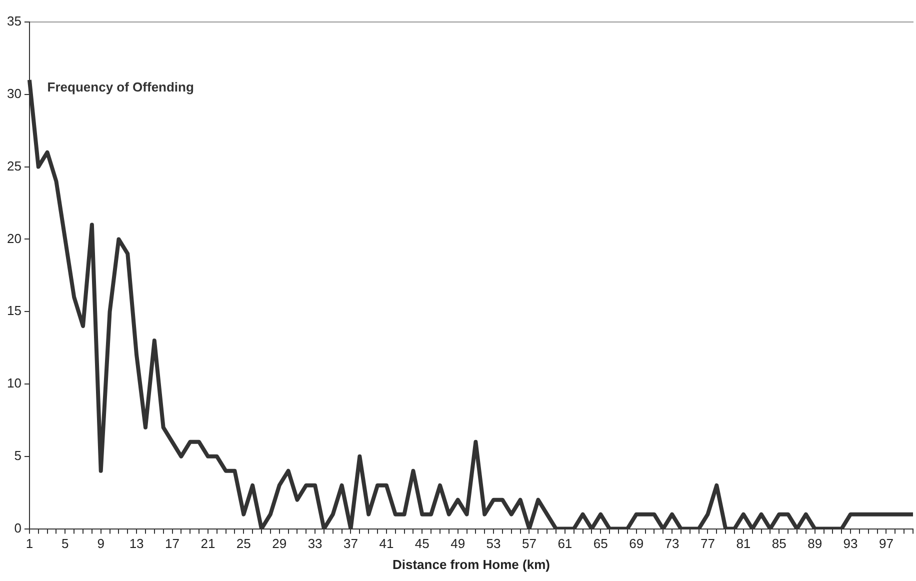 The width and height of the screenshot is (916, 581). Describe the element at coordinates (886, 544) in the screenshot. I see `x-tick-label: 97` at that location.